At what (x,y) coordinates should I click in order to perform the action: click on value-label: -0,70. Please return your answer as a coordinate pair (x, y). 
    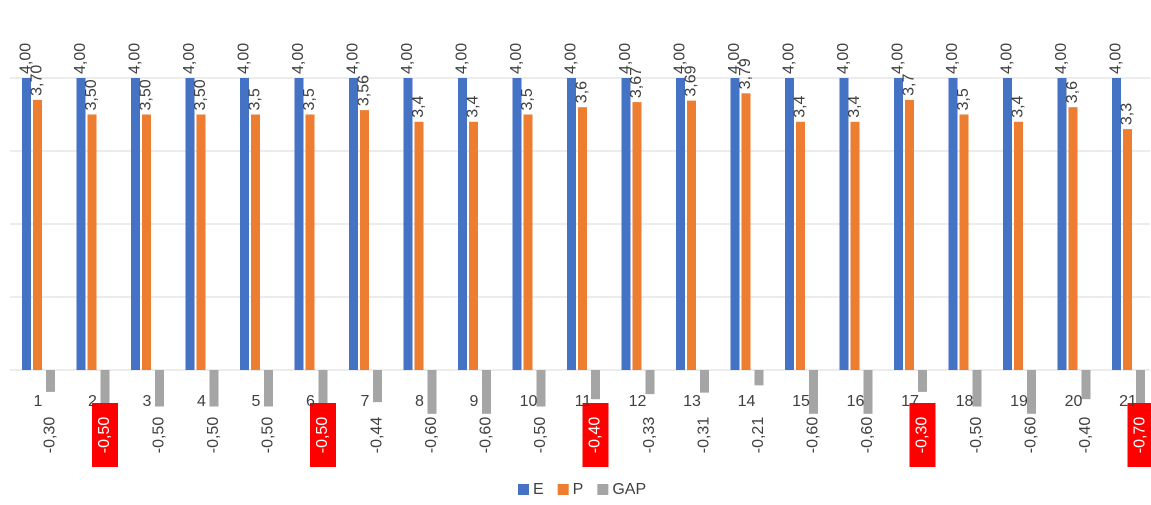
    Looking at the image, I should click on (1140, 435).